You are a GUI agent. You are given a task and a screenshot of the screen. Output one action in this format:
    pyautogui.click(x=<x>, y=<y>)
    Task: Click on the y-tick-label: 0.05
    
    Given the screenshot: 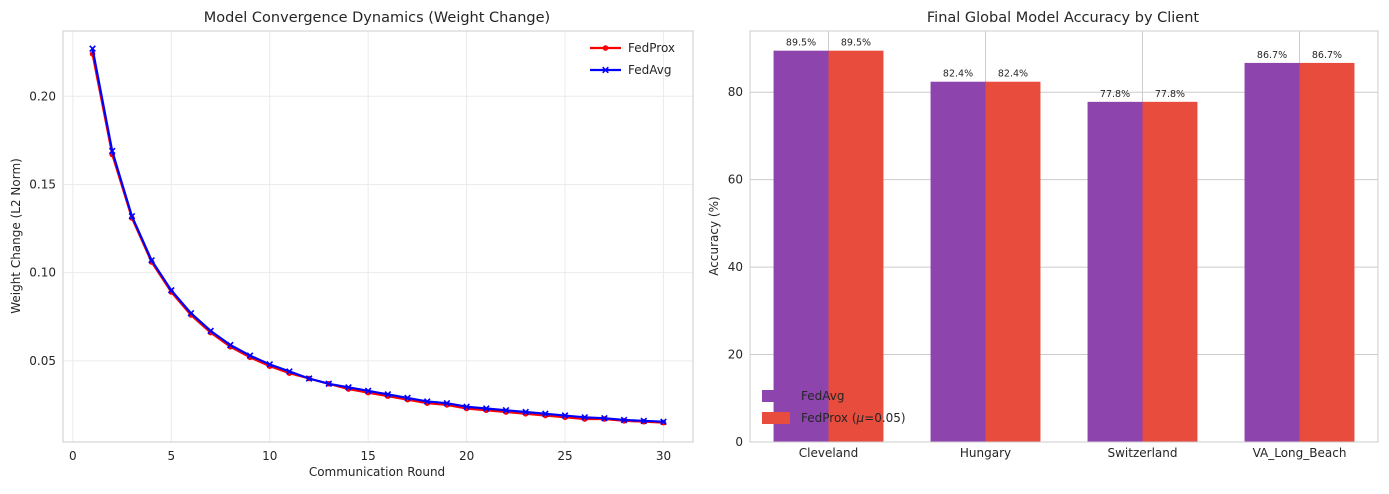 What is the action you would take?
    pyautogui.click(x=42, y=361)
    